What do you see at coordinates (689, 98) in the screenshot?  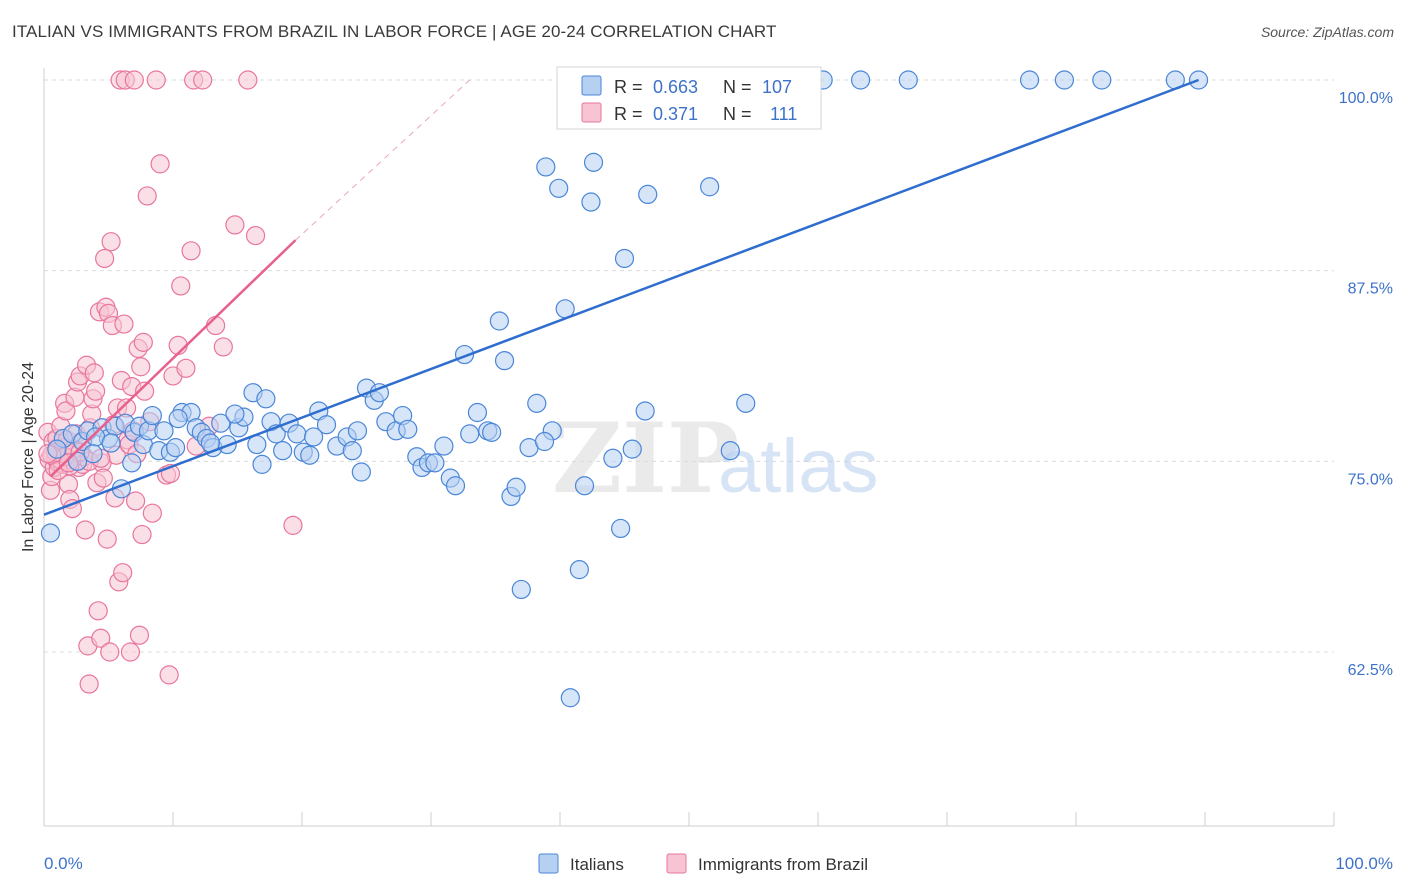 I see `stats-legend: R = 0.663 N = 107 R = 0.371 N = 111` at bounding box center [689, 98].